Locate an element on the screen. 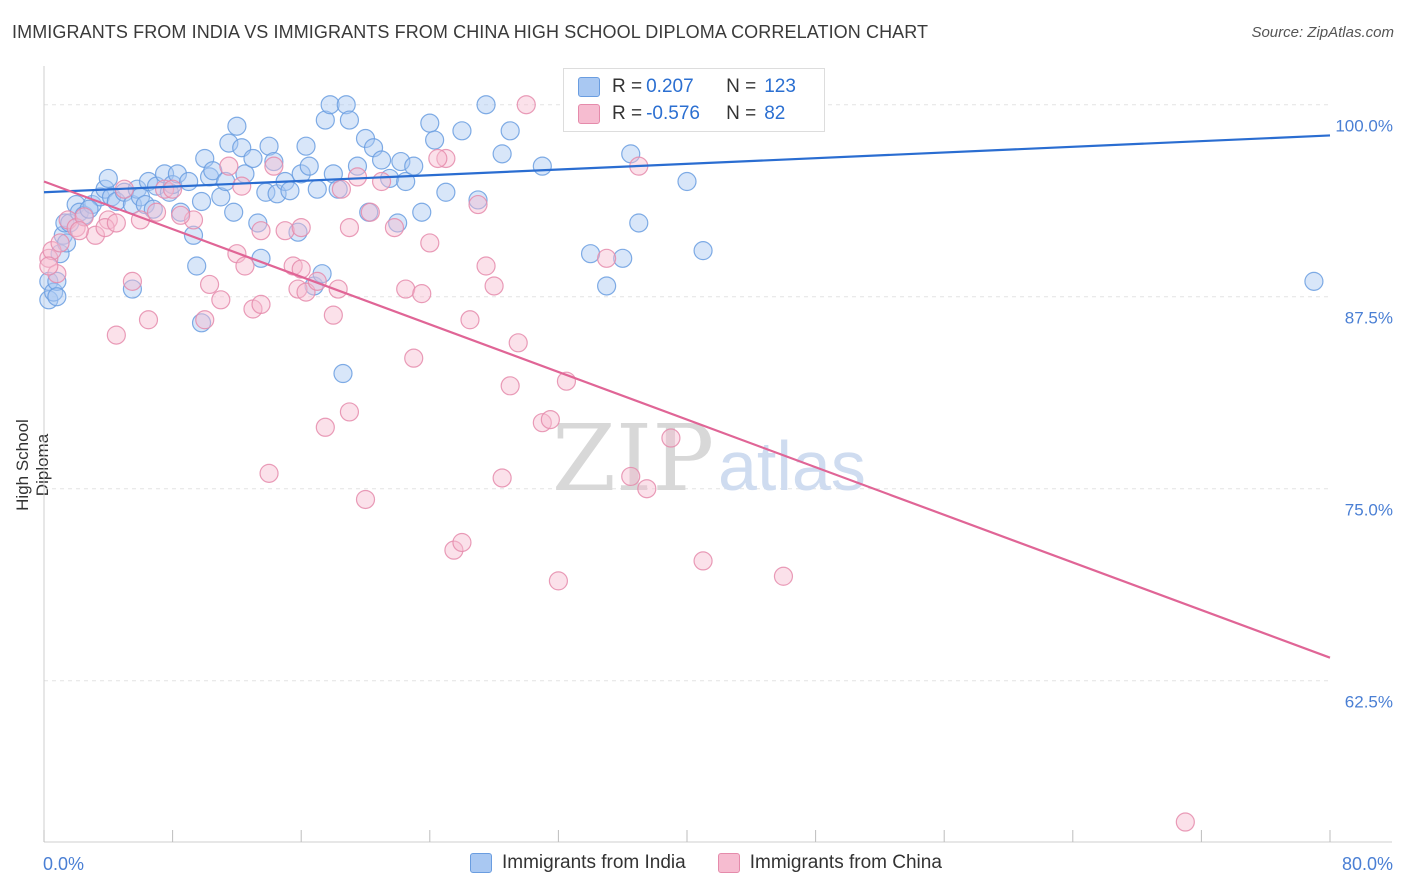  legend-n-value-india: 123 is located at coordinates (780, 86).